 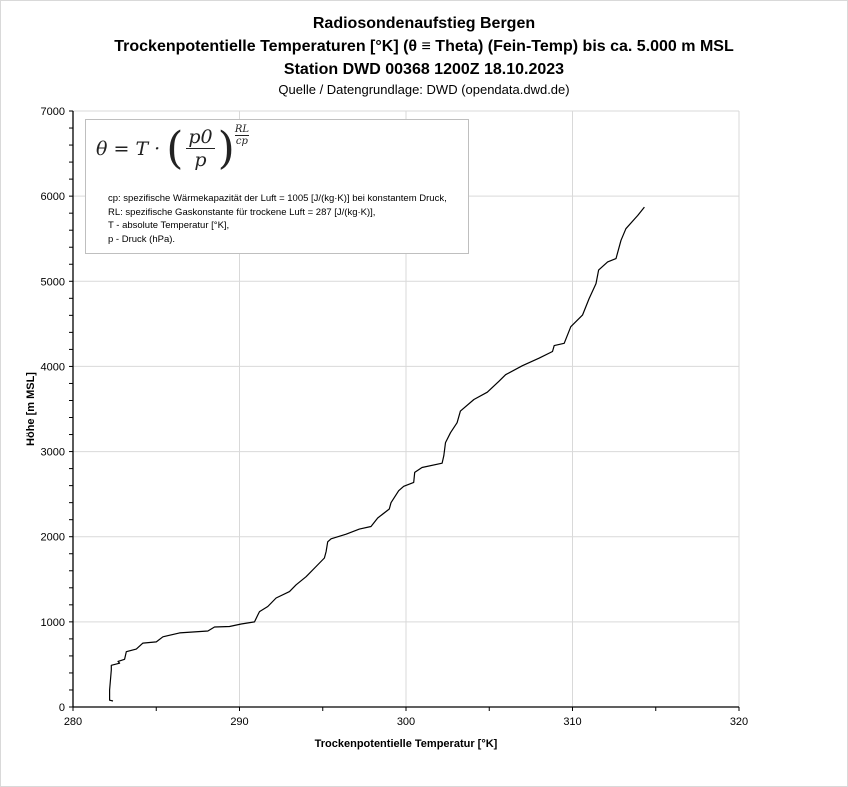 What do you see at coordinates (239, 722) in the screenshot?
I see `x-tick-label: 290` at bounding box center [239, 722].